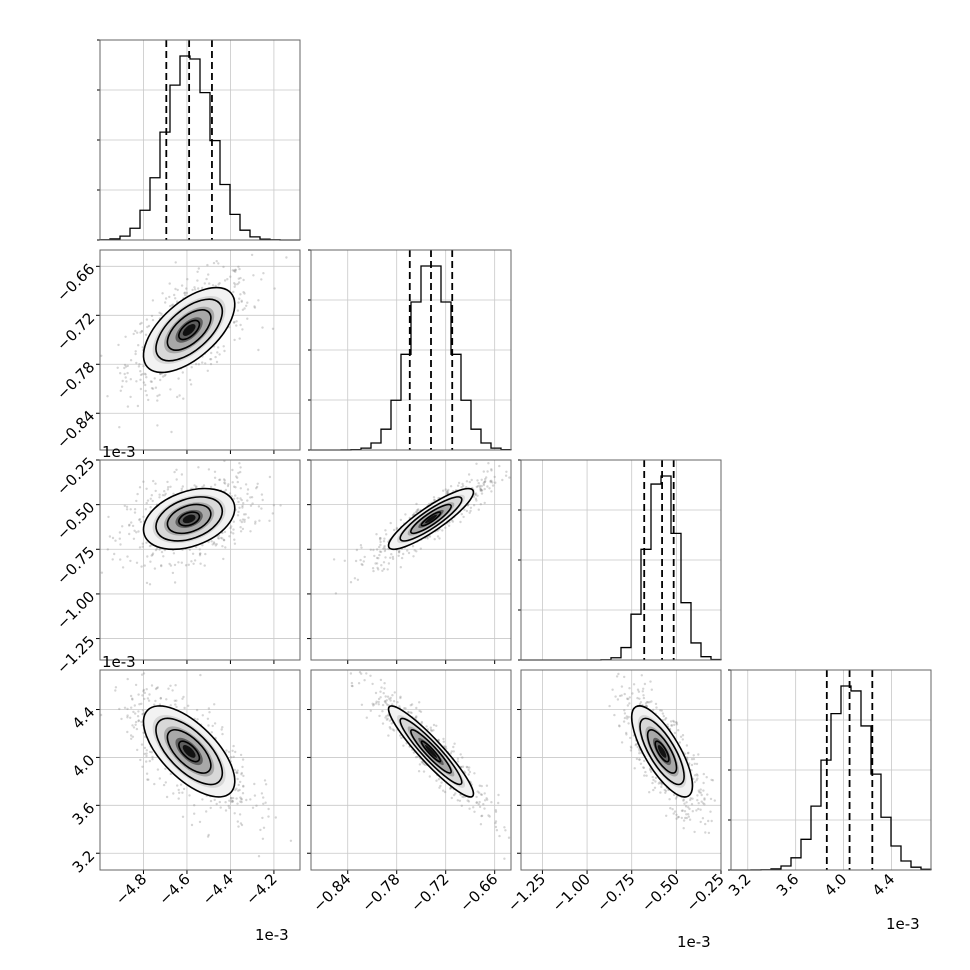  I want to click on density-content, so click(200, 560).